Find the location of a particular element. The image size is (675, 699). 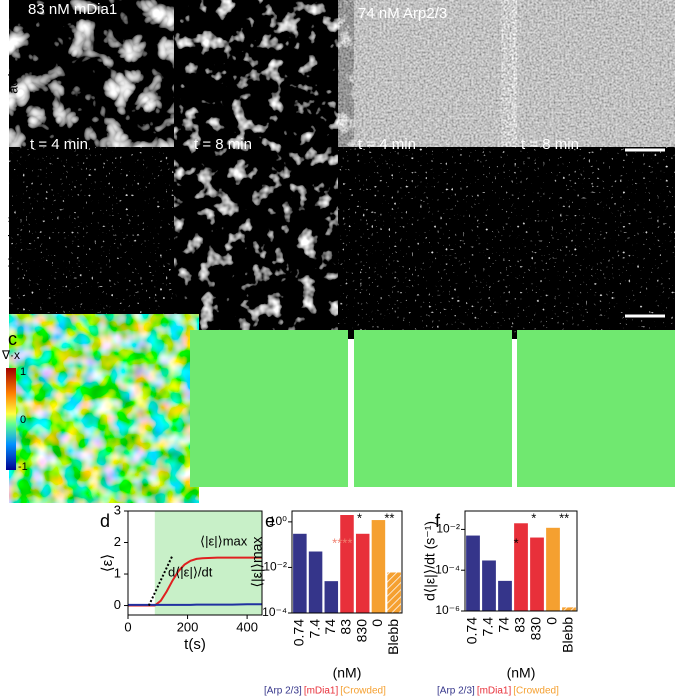

panel-letter: b is located at coordinates (15, 177).